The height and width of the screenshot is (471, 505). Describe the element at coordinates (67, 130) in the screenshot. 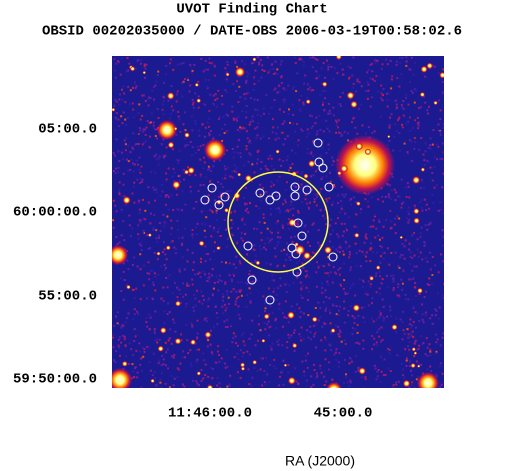

I see `y-tick-label: 05:00.0` at that location.